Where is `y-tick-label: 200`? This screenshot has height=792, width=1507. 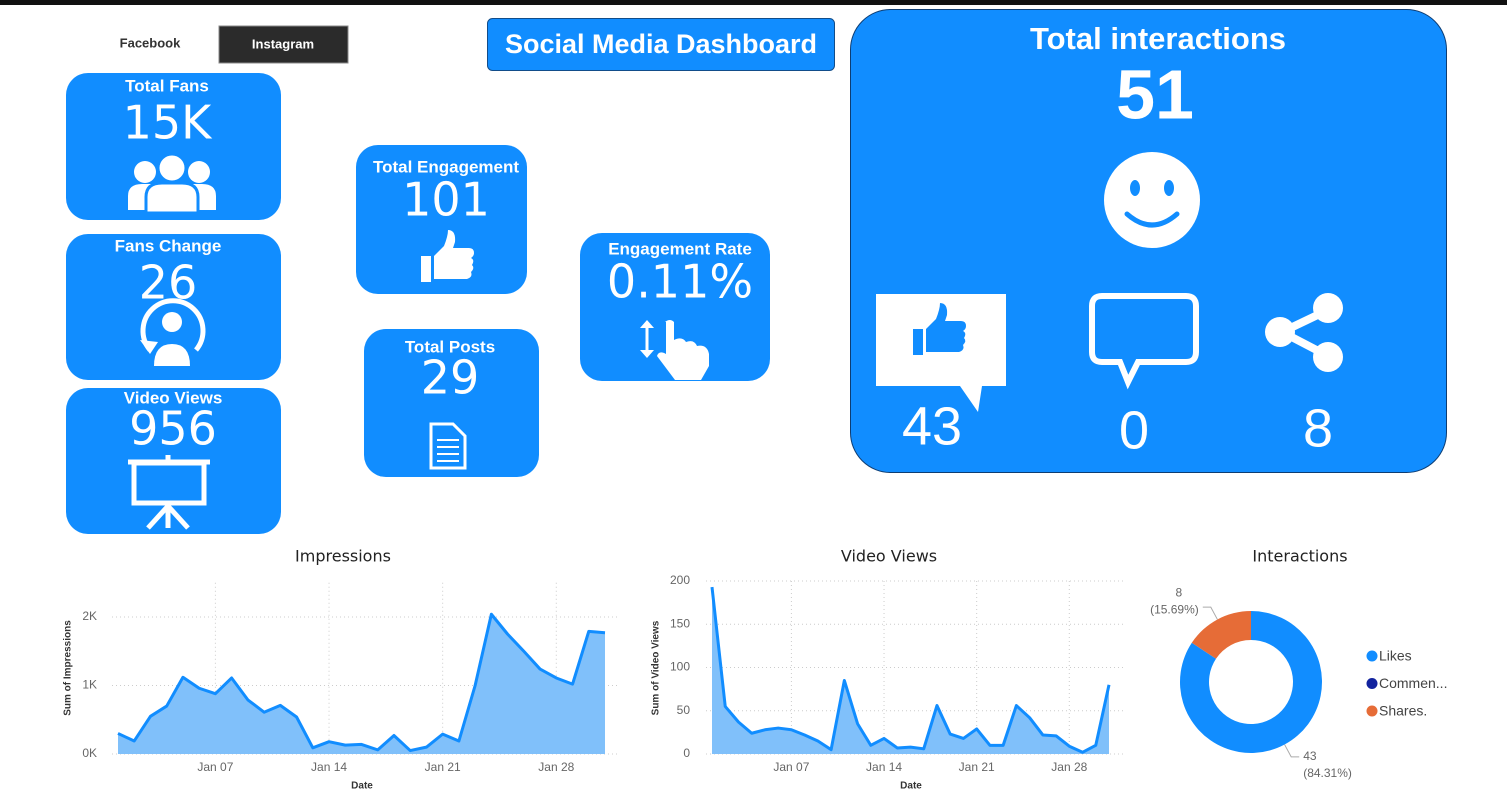 y-tick-label: 200 is located at coordinates (680, 580).